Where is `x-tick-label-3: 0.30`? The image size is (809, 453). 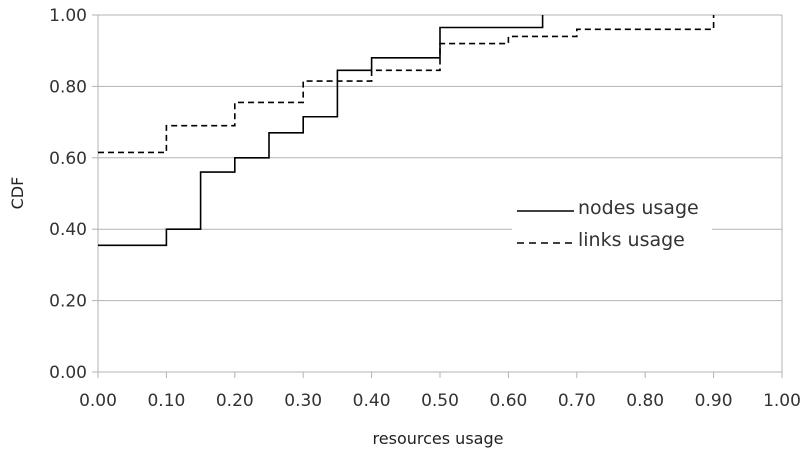
x-tick-label-3: 0.30 is located at coordinates (303, 401).